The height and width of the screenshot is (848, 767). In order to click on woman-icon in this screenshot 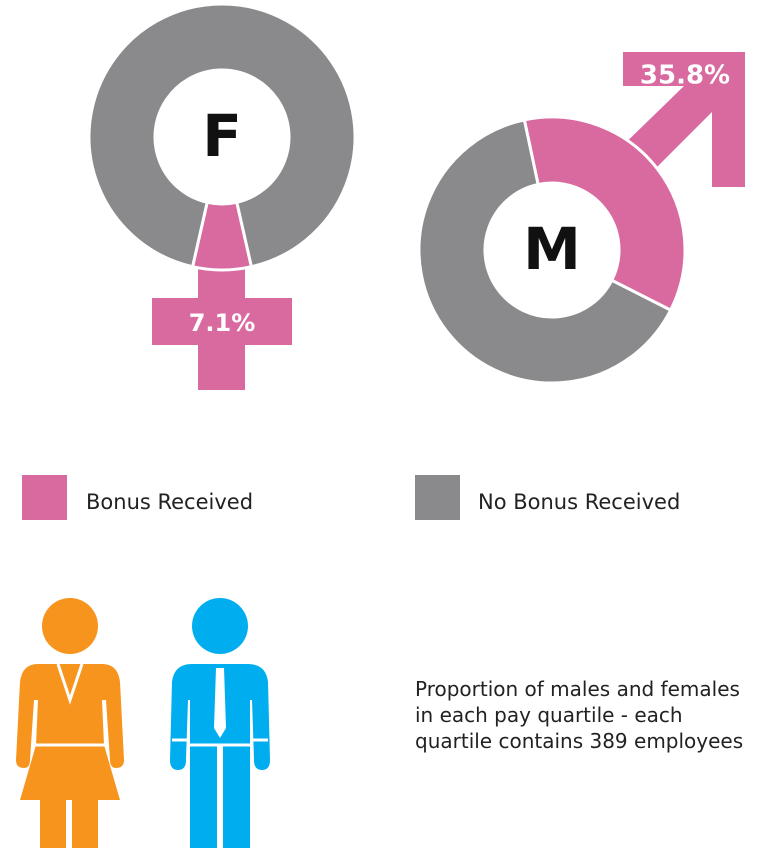, I will do `click(70, 723)`.